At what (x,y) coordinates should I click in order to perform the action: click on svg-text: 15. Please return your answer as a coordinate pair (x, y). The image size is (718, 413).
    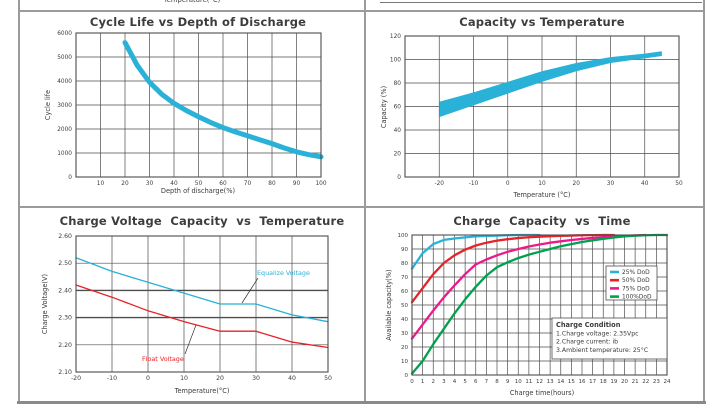
    Looking at the image, I should click on (571, 382).